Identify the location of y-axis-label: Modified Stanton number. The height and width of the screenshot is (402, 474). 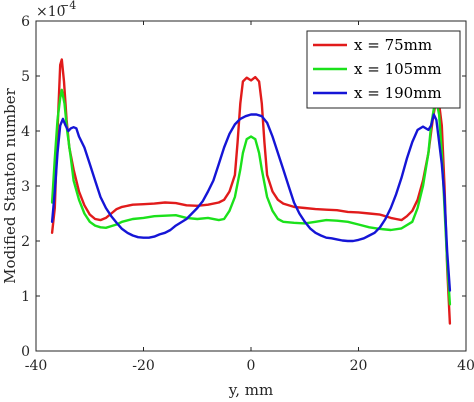
(10, 185).